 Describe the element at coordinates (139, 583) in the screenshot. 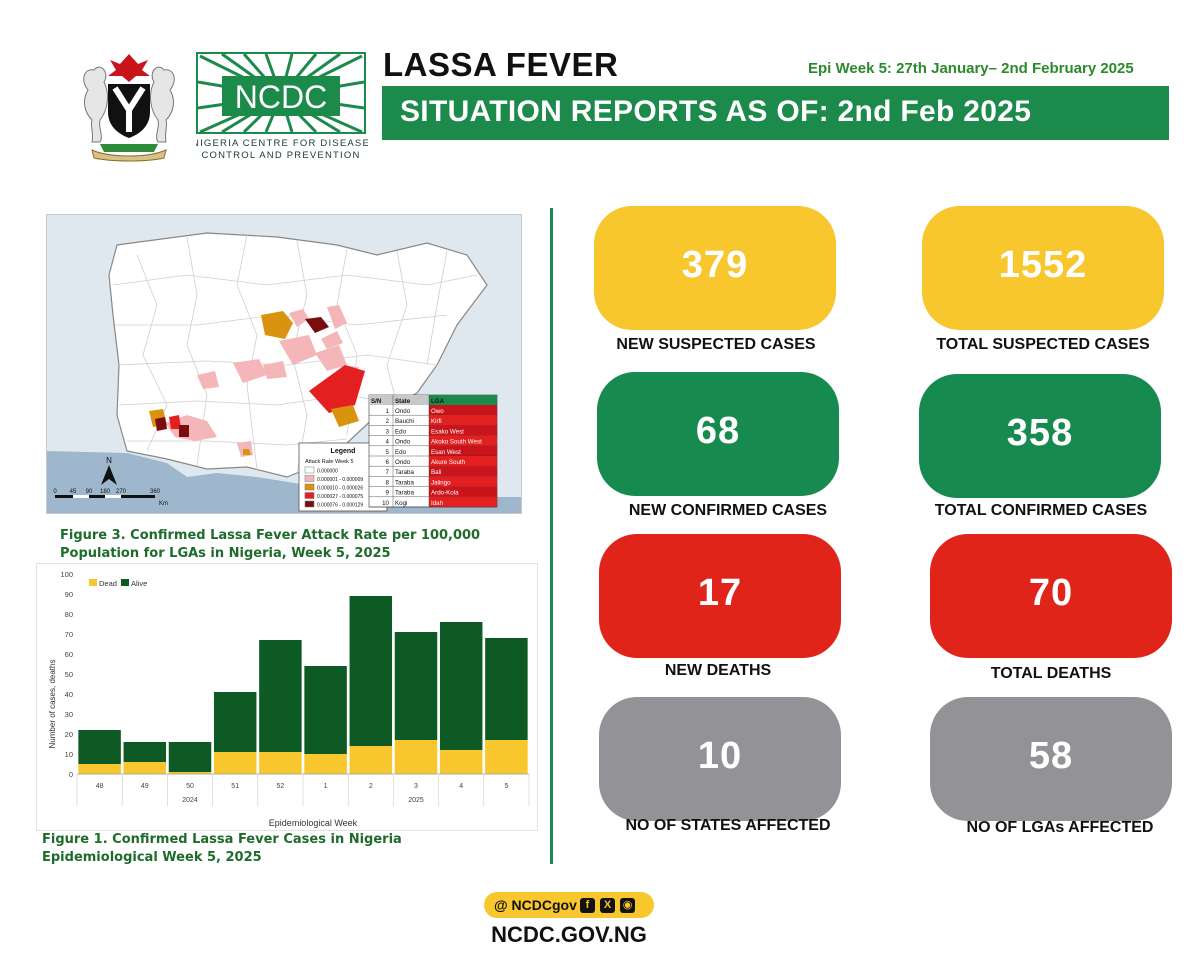

I see `legend-alive-label: Alive` at that location.